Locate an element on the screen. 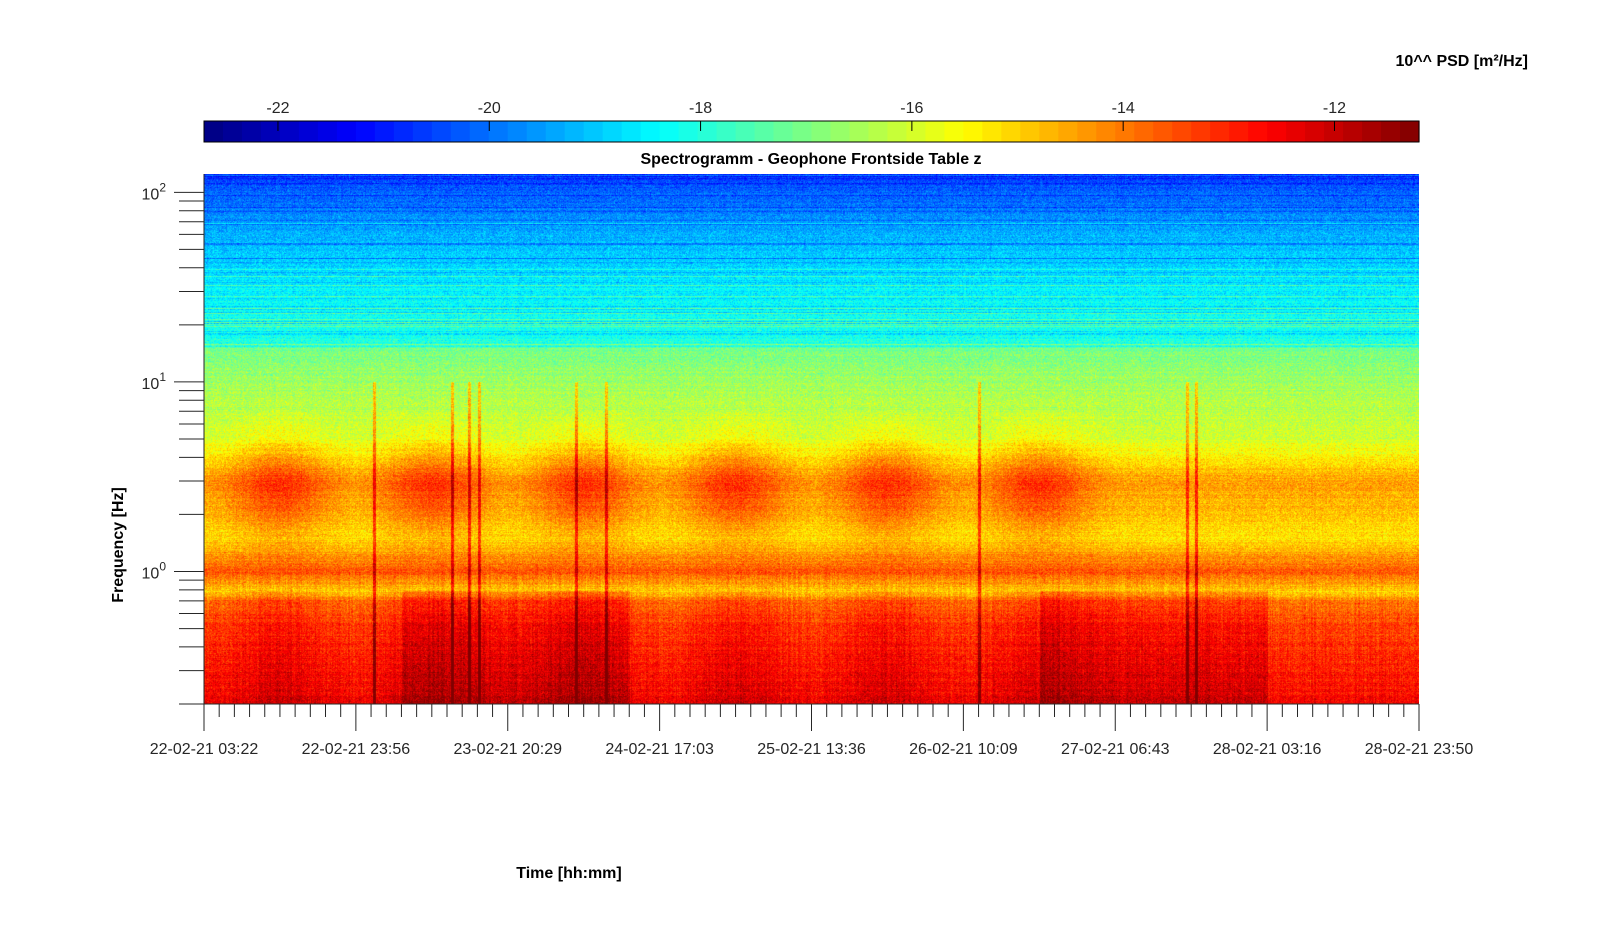  x-tick-label: 22-02-21 23:56 is located at coordinates (356, 749).